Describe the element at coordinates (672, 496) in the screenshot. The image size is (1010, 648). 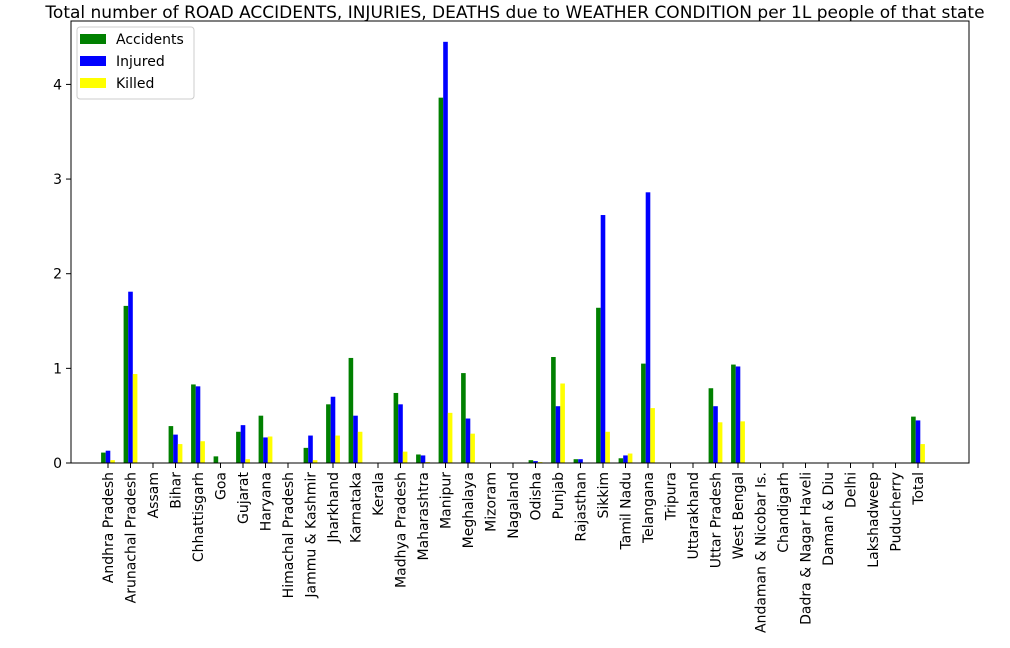
I see `x-tick-label: Tripura` at that location.